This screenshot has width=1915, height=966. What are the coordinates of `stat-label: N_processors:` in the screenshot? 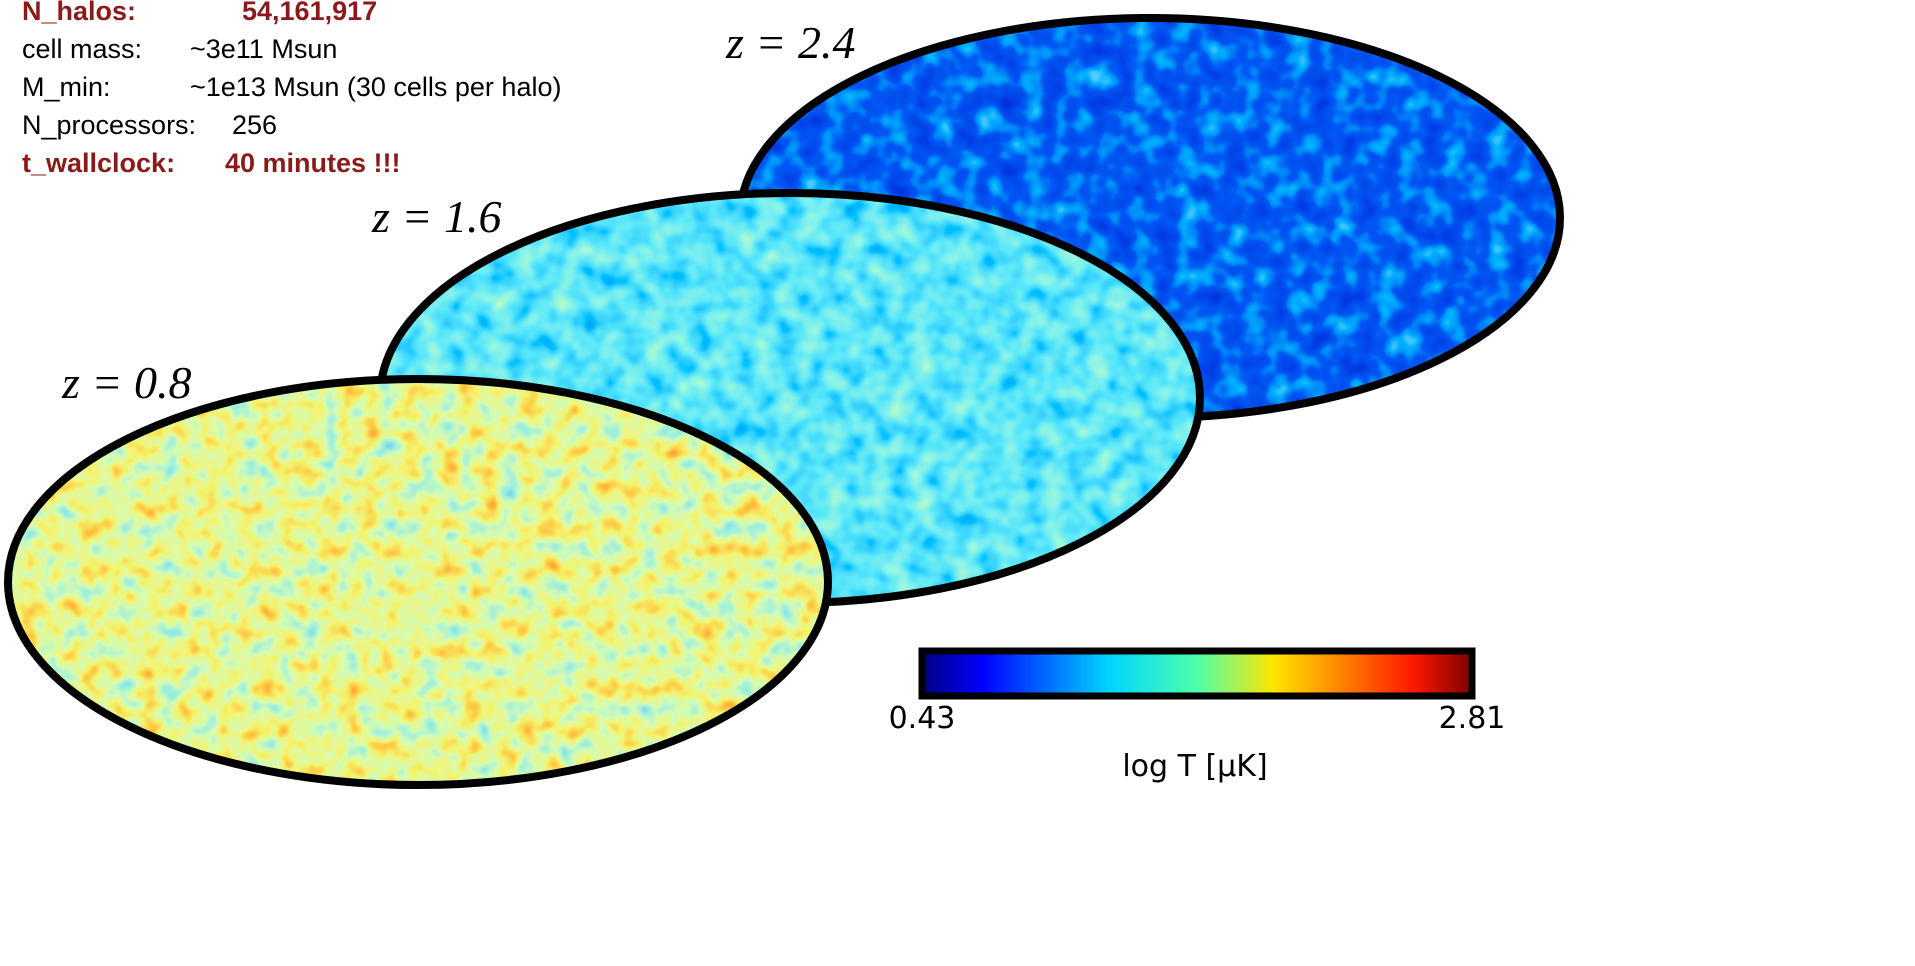 It's located at (109, 125).